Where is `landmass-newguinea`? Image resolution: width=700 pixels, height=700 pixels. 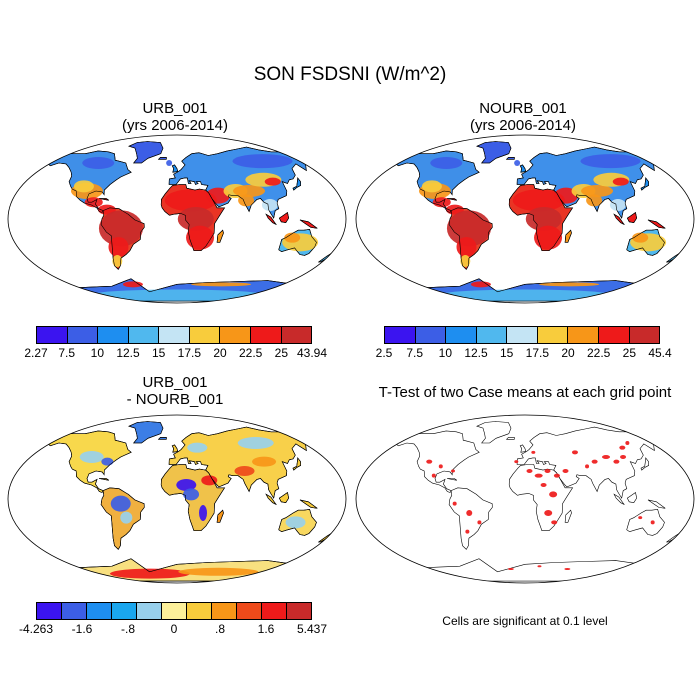
landmass-newguinea is located at coordinates (656, 504).